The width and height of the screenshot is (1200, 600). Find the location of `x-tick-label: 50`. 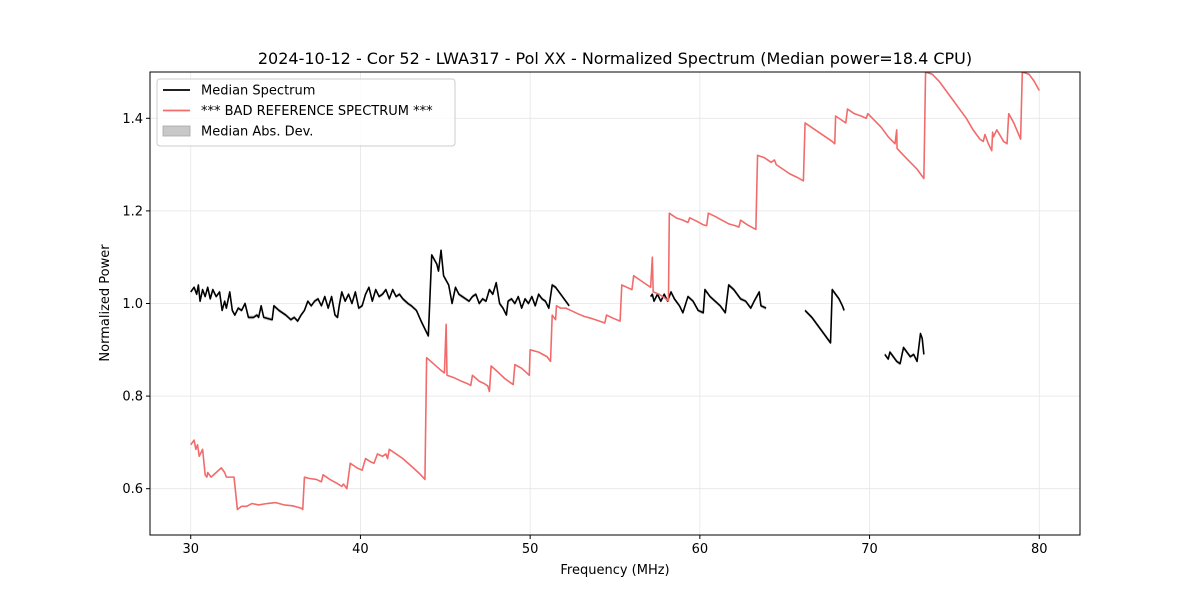

x-tick-label: 50 is located at coordinates (530, 549).